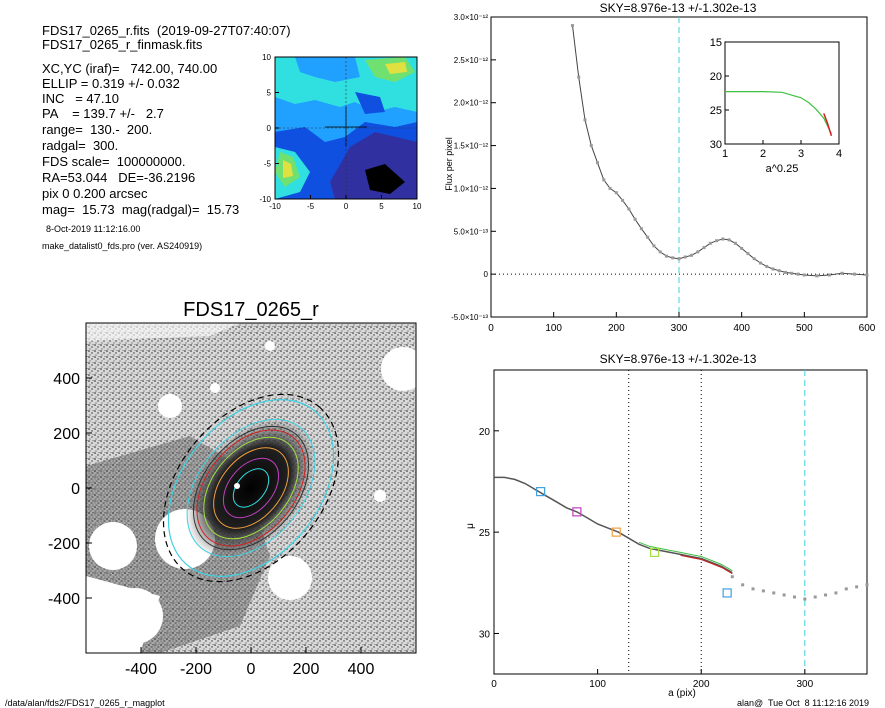 The height and width of the screenshot is (708, 885). What do you see at coordinates (716, 43) in the screenshot?
I see `inset-y-tick-label: 15` at bounding box center [716, 43].